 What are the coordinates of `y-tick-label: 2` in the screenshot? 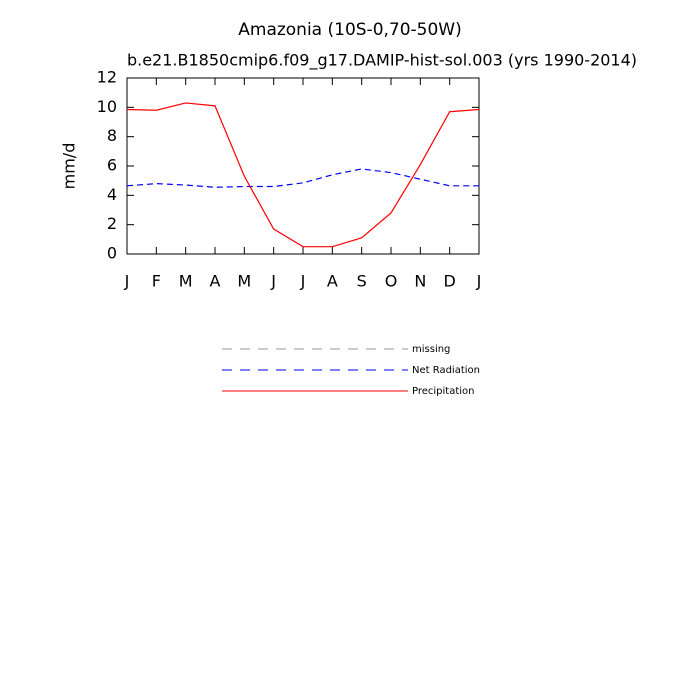 It's located at (112, 223).